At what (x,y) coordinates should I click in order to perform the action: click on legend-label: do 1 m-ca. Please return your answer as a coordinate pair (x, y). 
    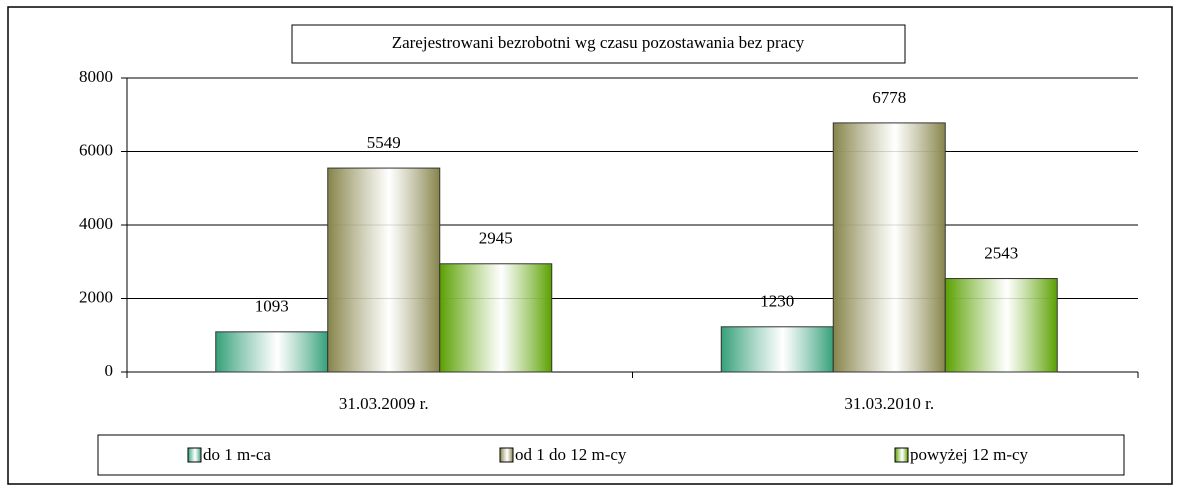
    Looking at the image, I should click on (237, 454).